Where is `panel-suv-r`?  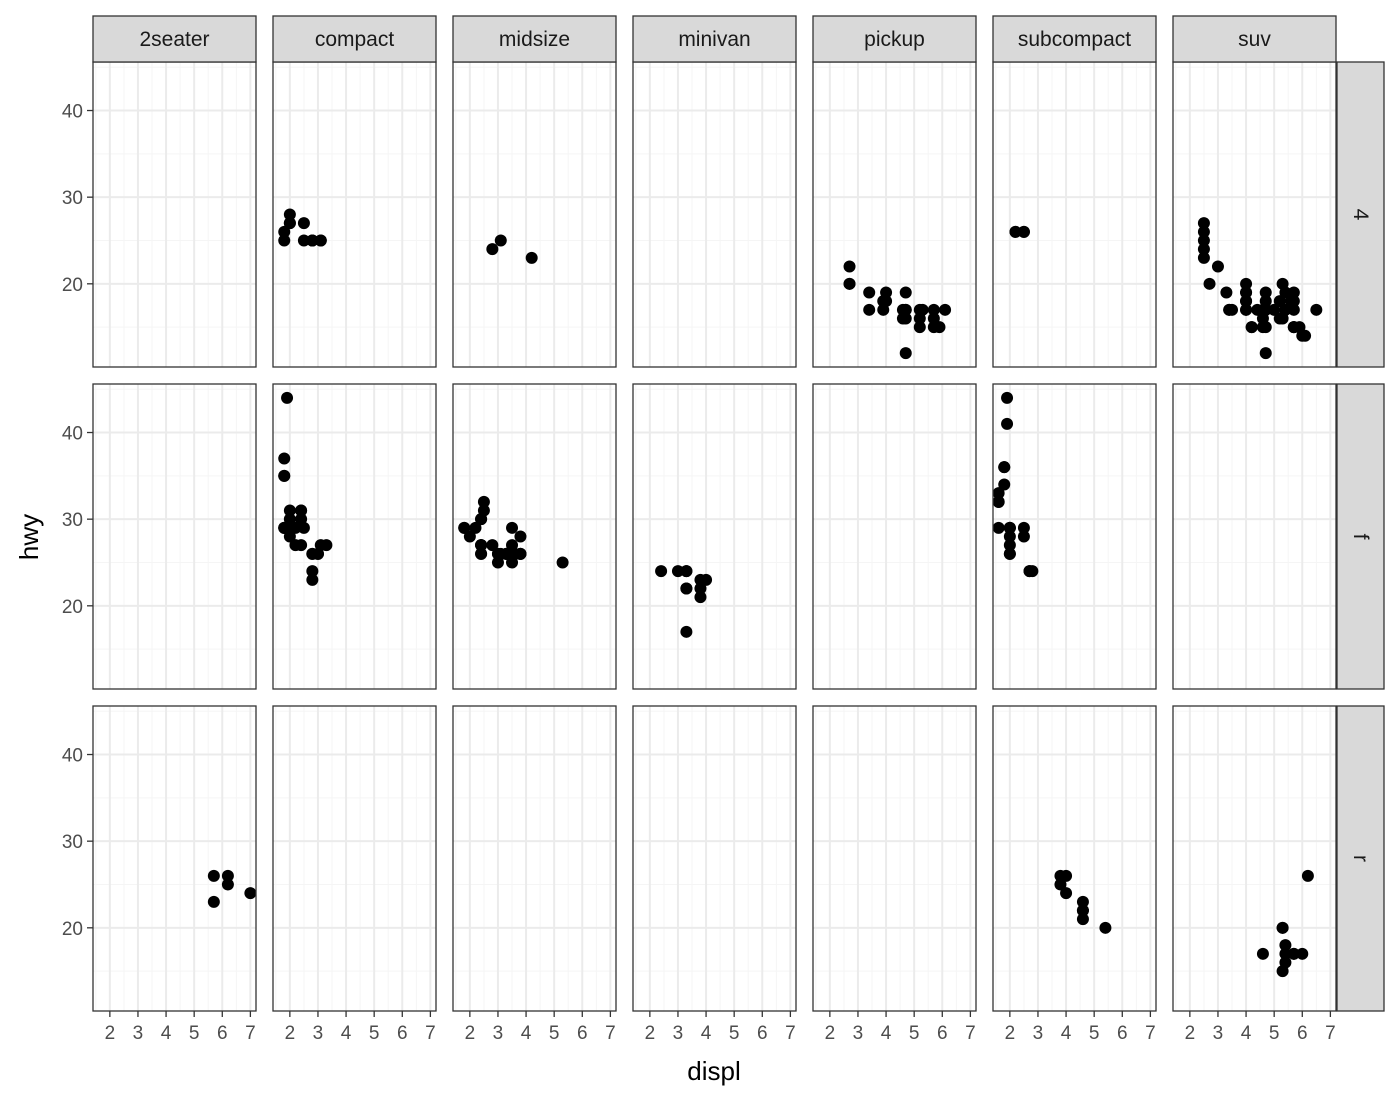
panel-suv-r is located at coordinates (1254, 858).